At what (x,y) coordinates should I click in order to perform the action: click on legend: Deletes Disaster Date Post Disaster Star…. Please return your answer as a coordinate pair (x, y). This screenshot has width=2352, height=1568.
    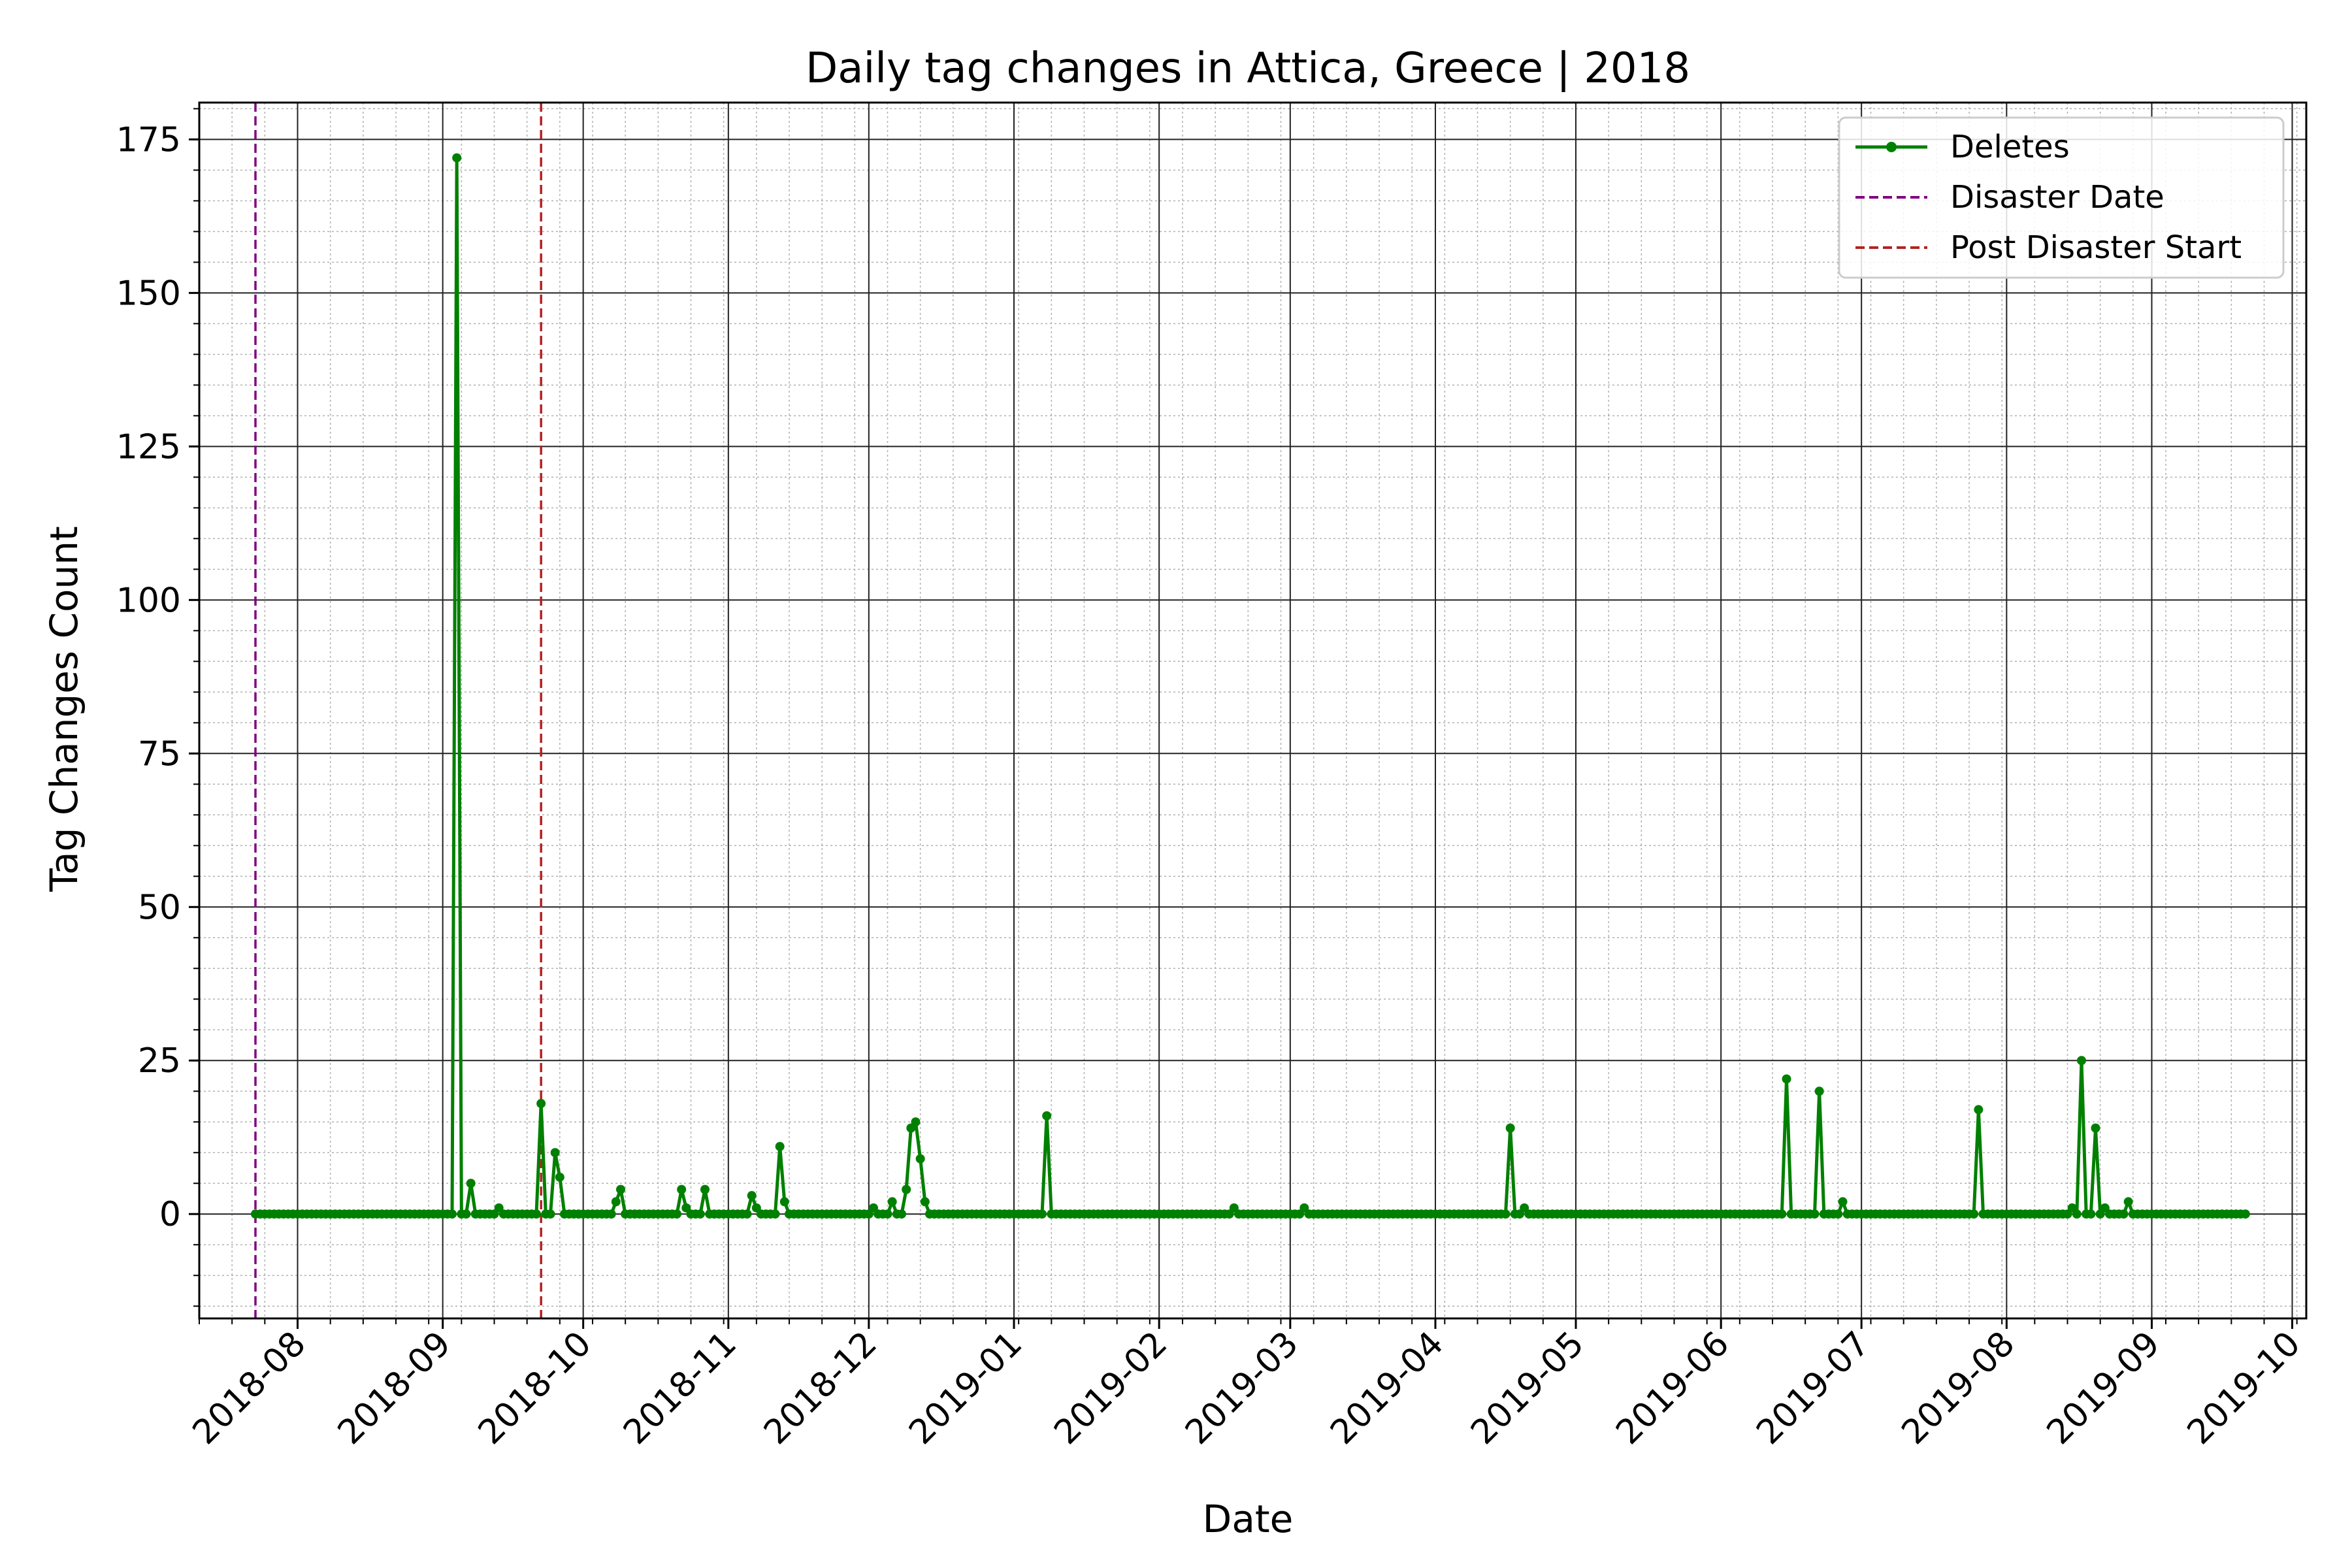
    Looking at the image, I should click on (2061, 197).